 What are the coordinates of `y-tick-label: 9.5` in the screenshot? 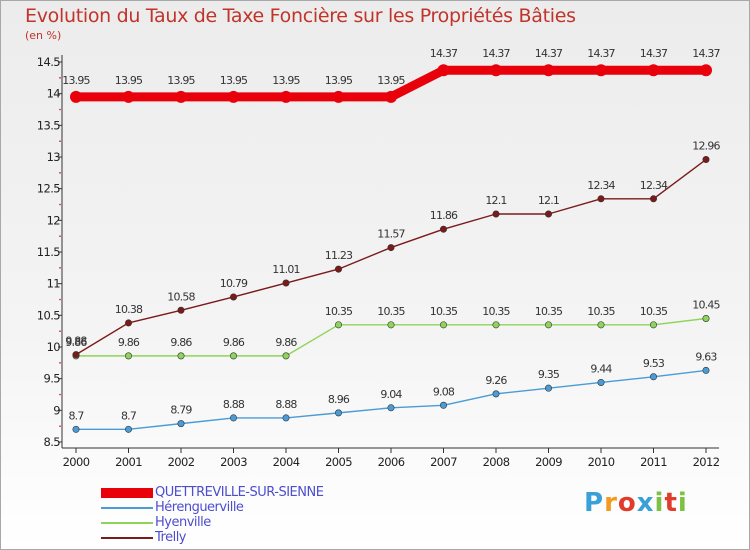 It's located at (52, 379).